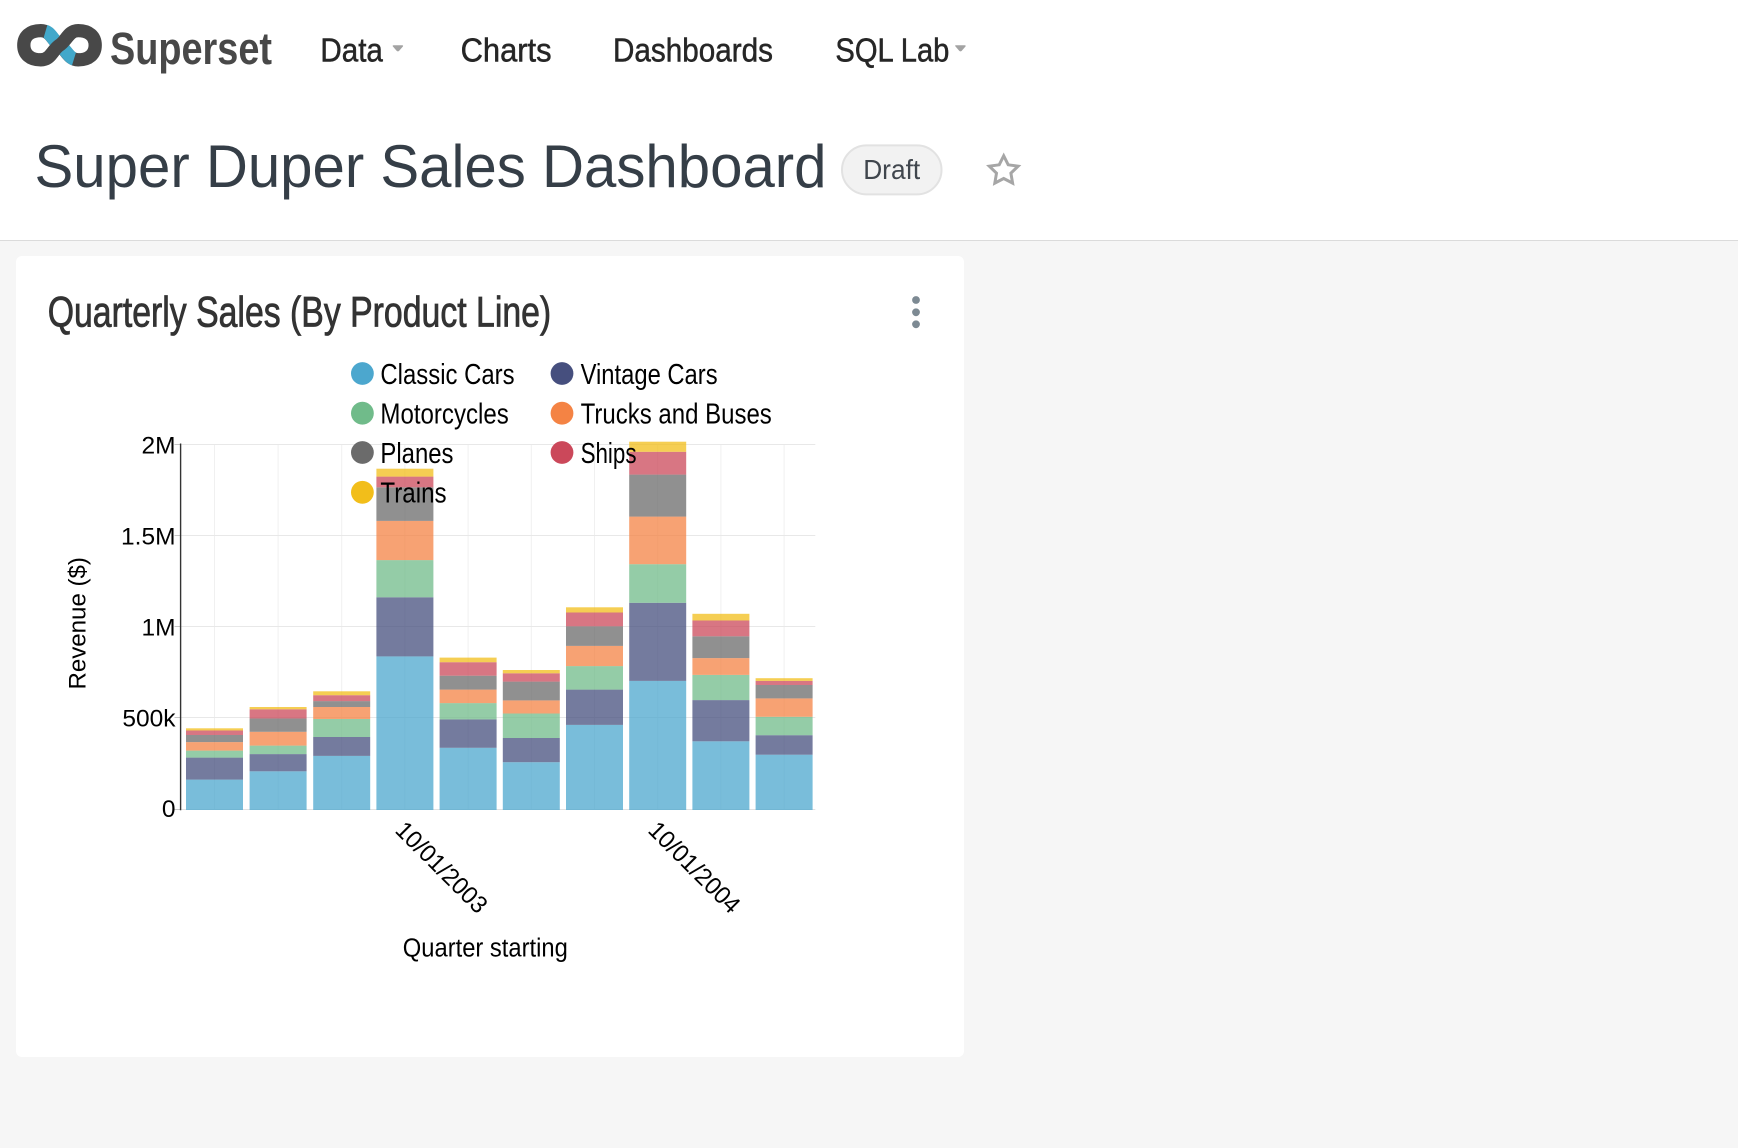  I want to click on svg-text: SQL Lab, so click(892, 49).